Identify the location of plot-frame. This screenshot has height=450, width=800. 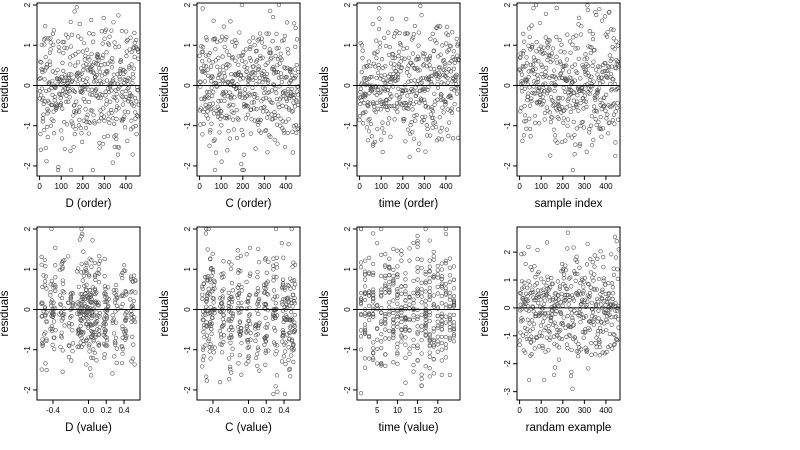
(568, 313).